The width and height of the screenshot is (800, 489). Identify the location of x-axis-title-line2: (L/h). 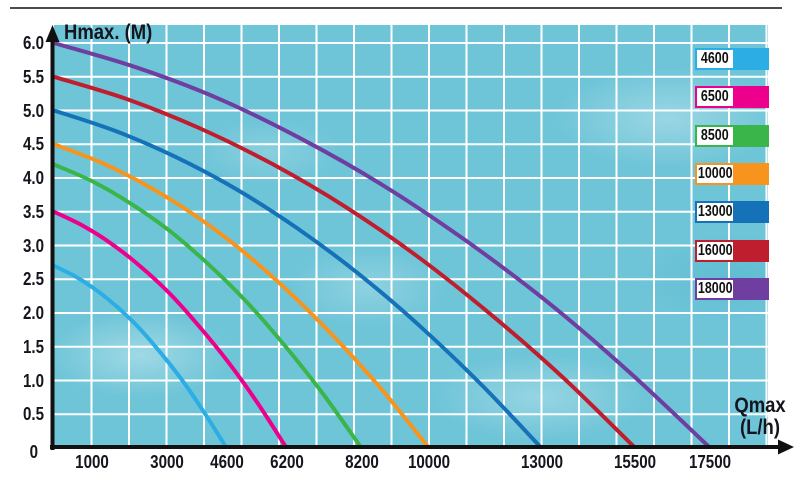
(760, 427).